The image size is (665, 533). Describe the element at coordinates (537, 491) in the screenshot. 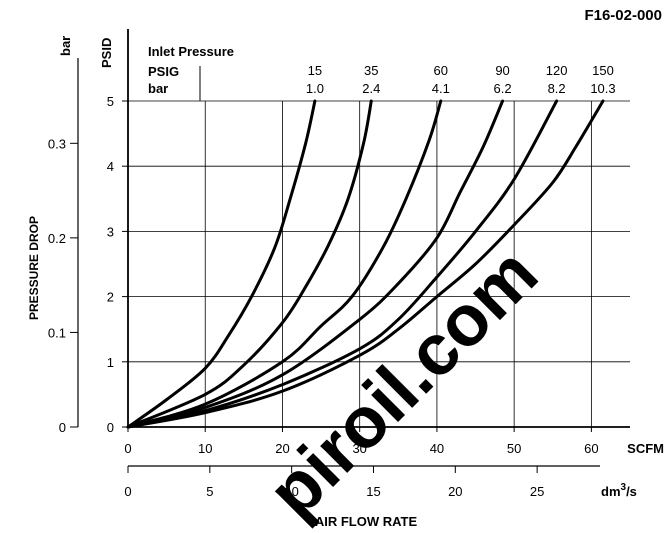

I see `x2-tick-label: 25` at that location.